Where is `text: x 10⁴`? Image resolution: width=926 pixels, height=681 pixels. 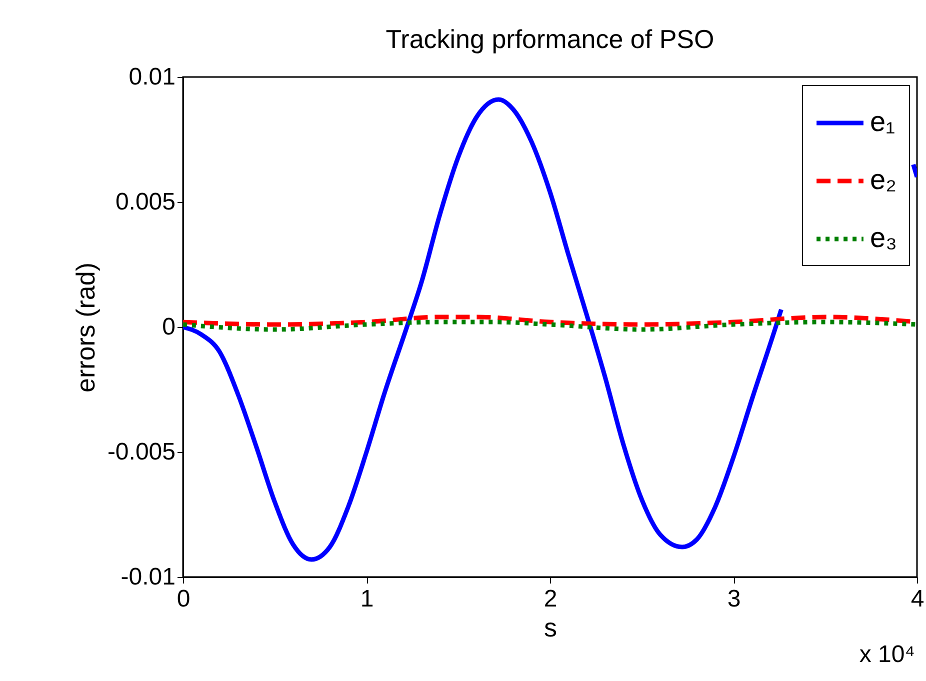 text: x 10⁴ is located at coordinates (887, 654).